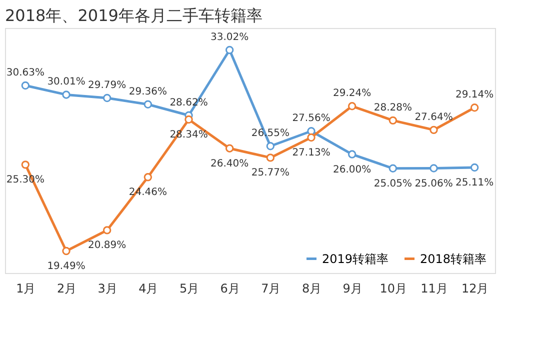 The image size is (550, 337). What do you see at coordinates (475, 183) in the screenshot?
I see `data-label: 25.11%` at bounding box center [475, 183].